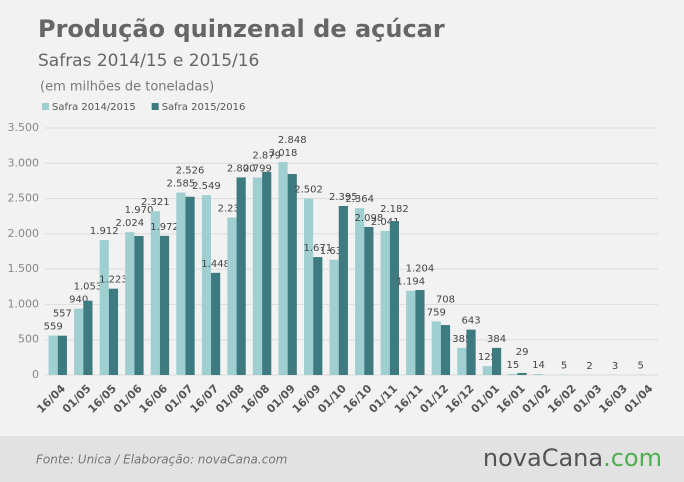 This screenshot has height=482, width=684. What do you see at coordinates (308, 189) in the screenshot?
I see `value-label: 2.502` at bounding box center [308, 189].